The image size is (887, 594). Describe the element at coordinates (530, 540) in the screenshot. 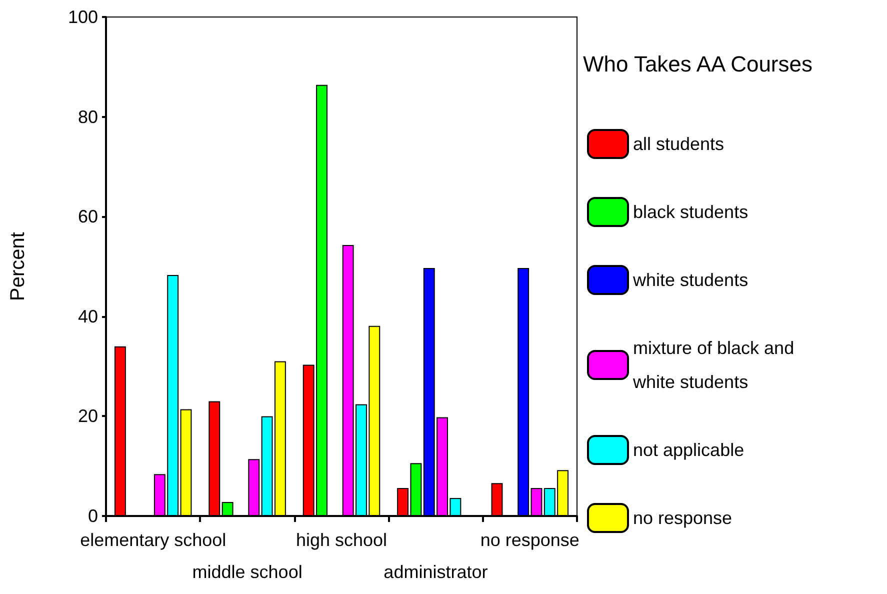

I see `x-tick-label: no response` at that location.